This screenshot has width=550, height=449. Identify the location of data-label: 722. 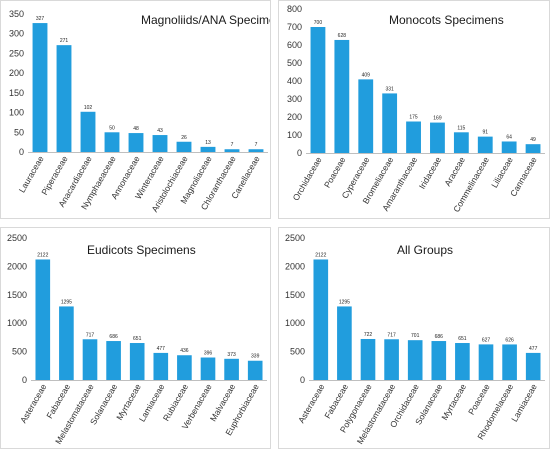
(368, 335).